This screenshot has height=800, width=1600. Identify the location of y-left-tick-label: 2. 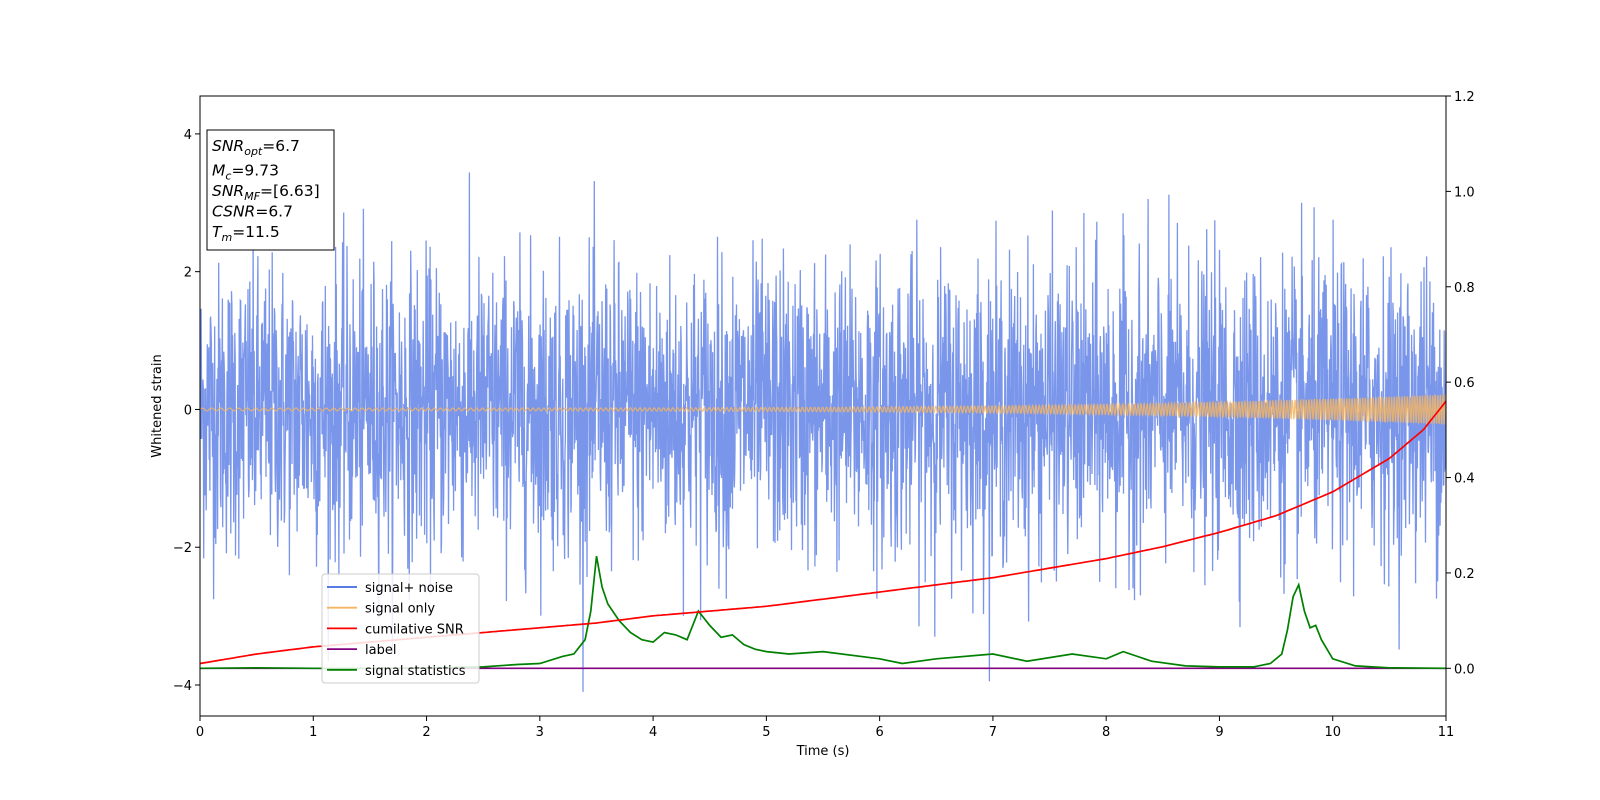
(188, 273).